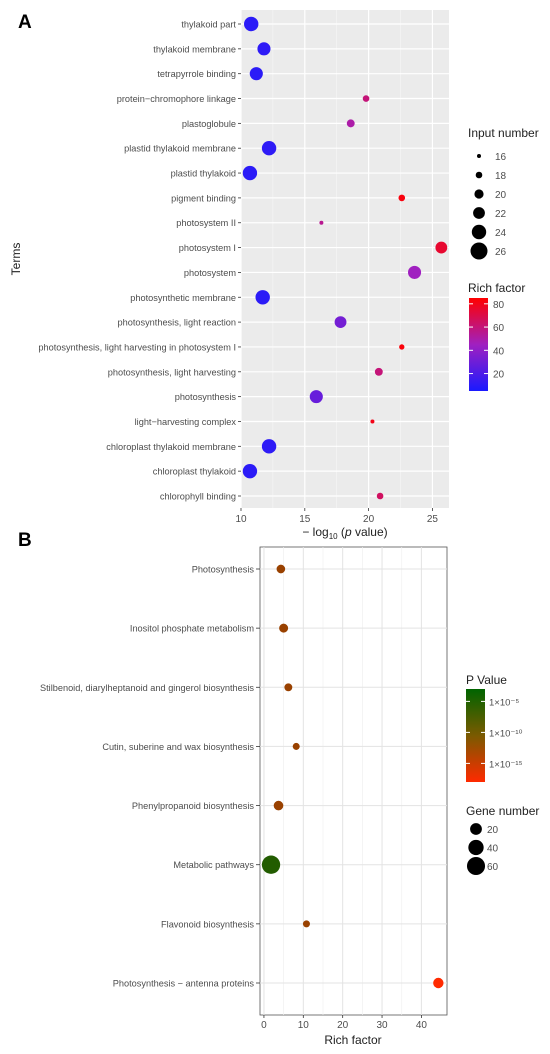  Describe the element at coordinates (493, 867) in the screenshot. I see `gene-number-legend-label: 60` at that location.